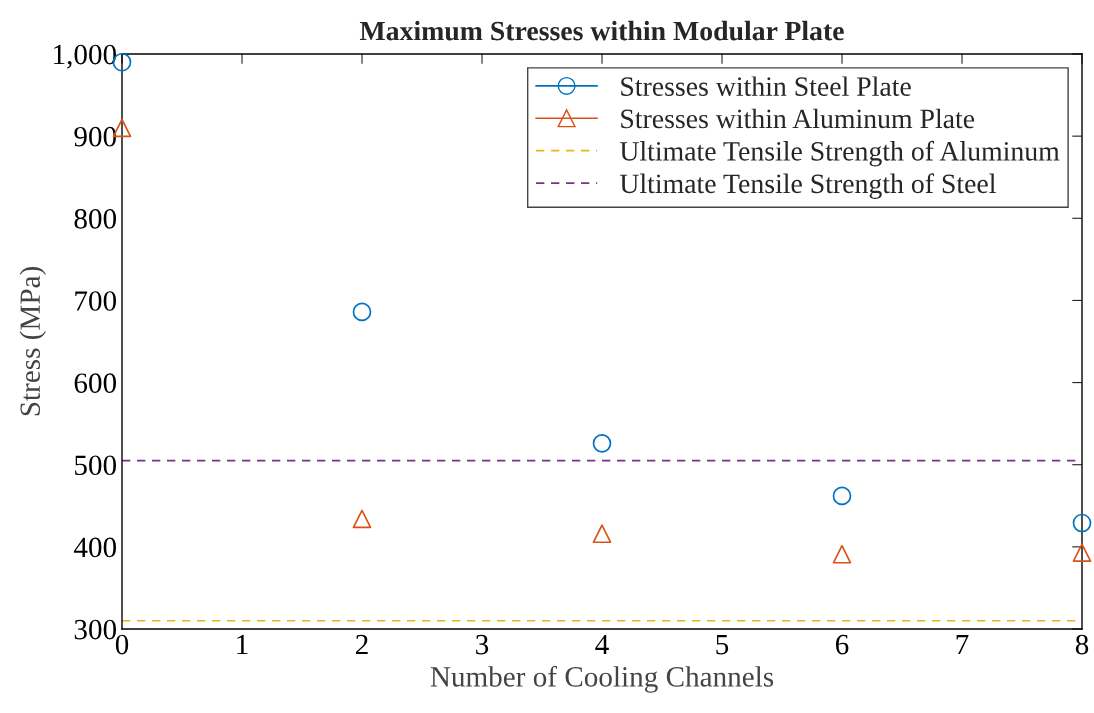  Describe the element at coordinates (32, 341) in the screenshot. I see `y-axis-title: Stress (MPa)` at that location.